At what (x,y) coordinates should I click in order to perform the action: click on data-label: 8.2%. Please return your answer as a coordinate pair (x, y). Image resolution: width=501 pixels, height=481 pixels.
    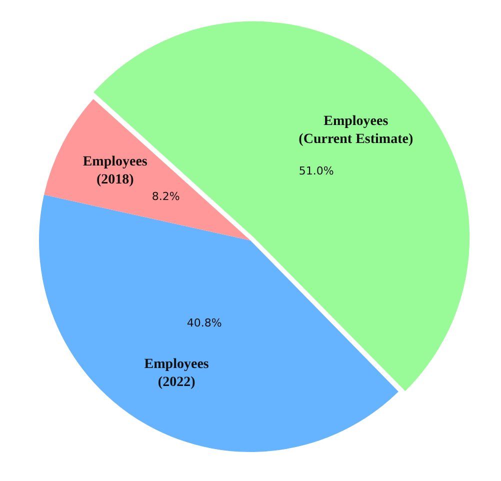
    Looking at the image, I should click on (166, 196).